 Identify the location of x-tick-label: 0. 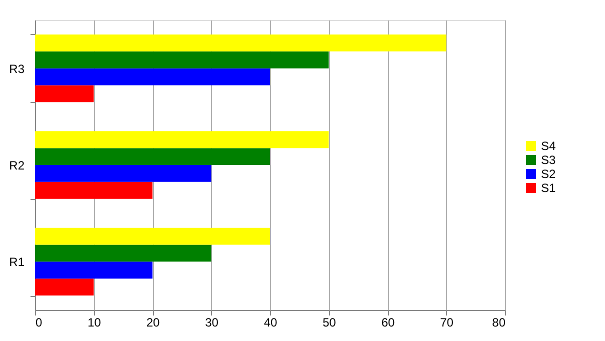
(39, 323).